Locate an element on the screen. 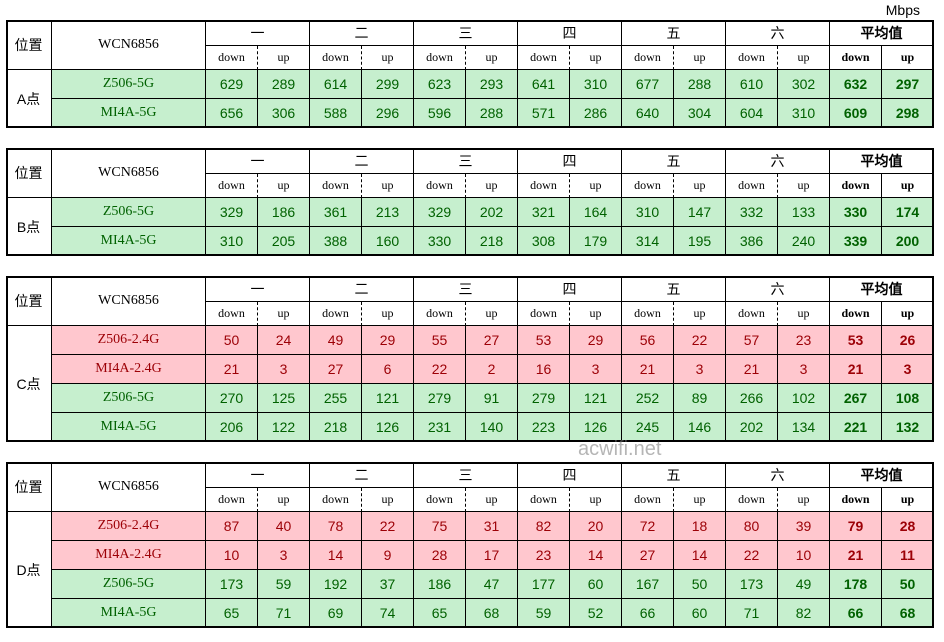 This screenshot has width=944, height=642. day-header: 五 is located at coordinates (674, 161).